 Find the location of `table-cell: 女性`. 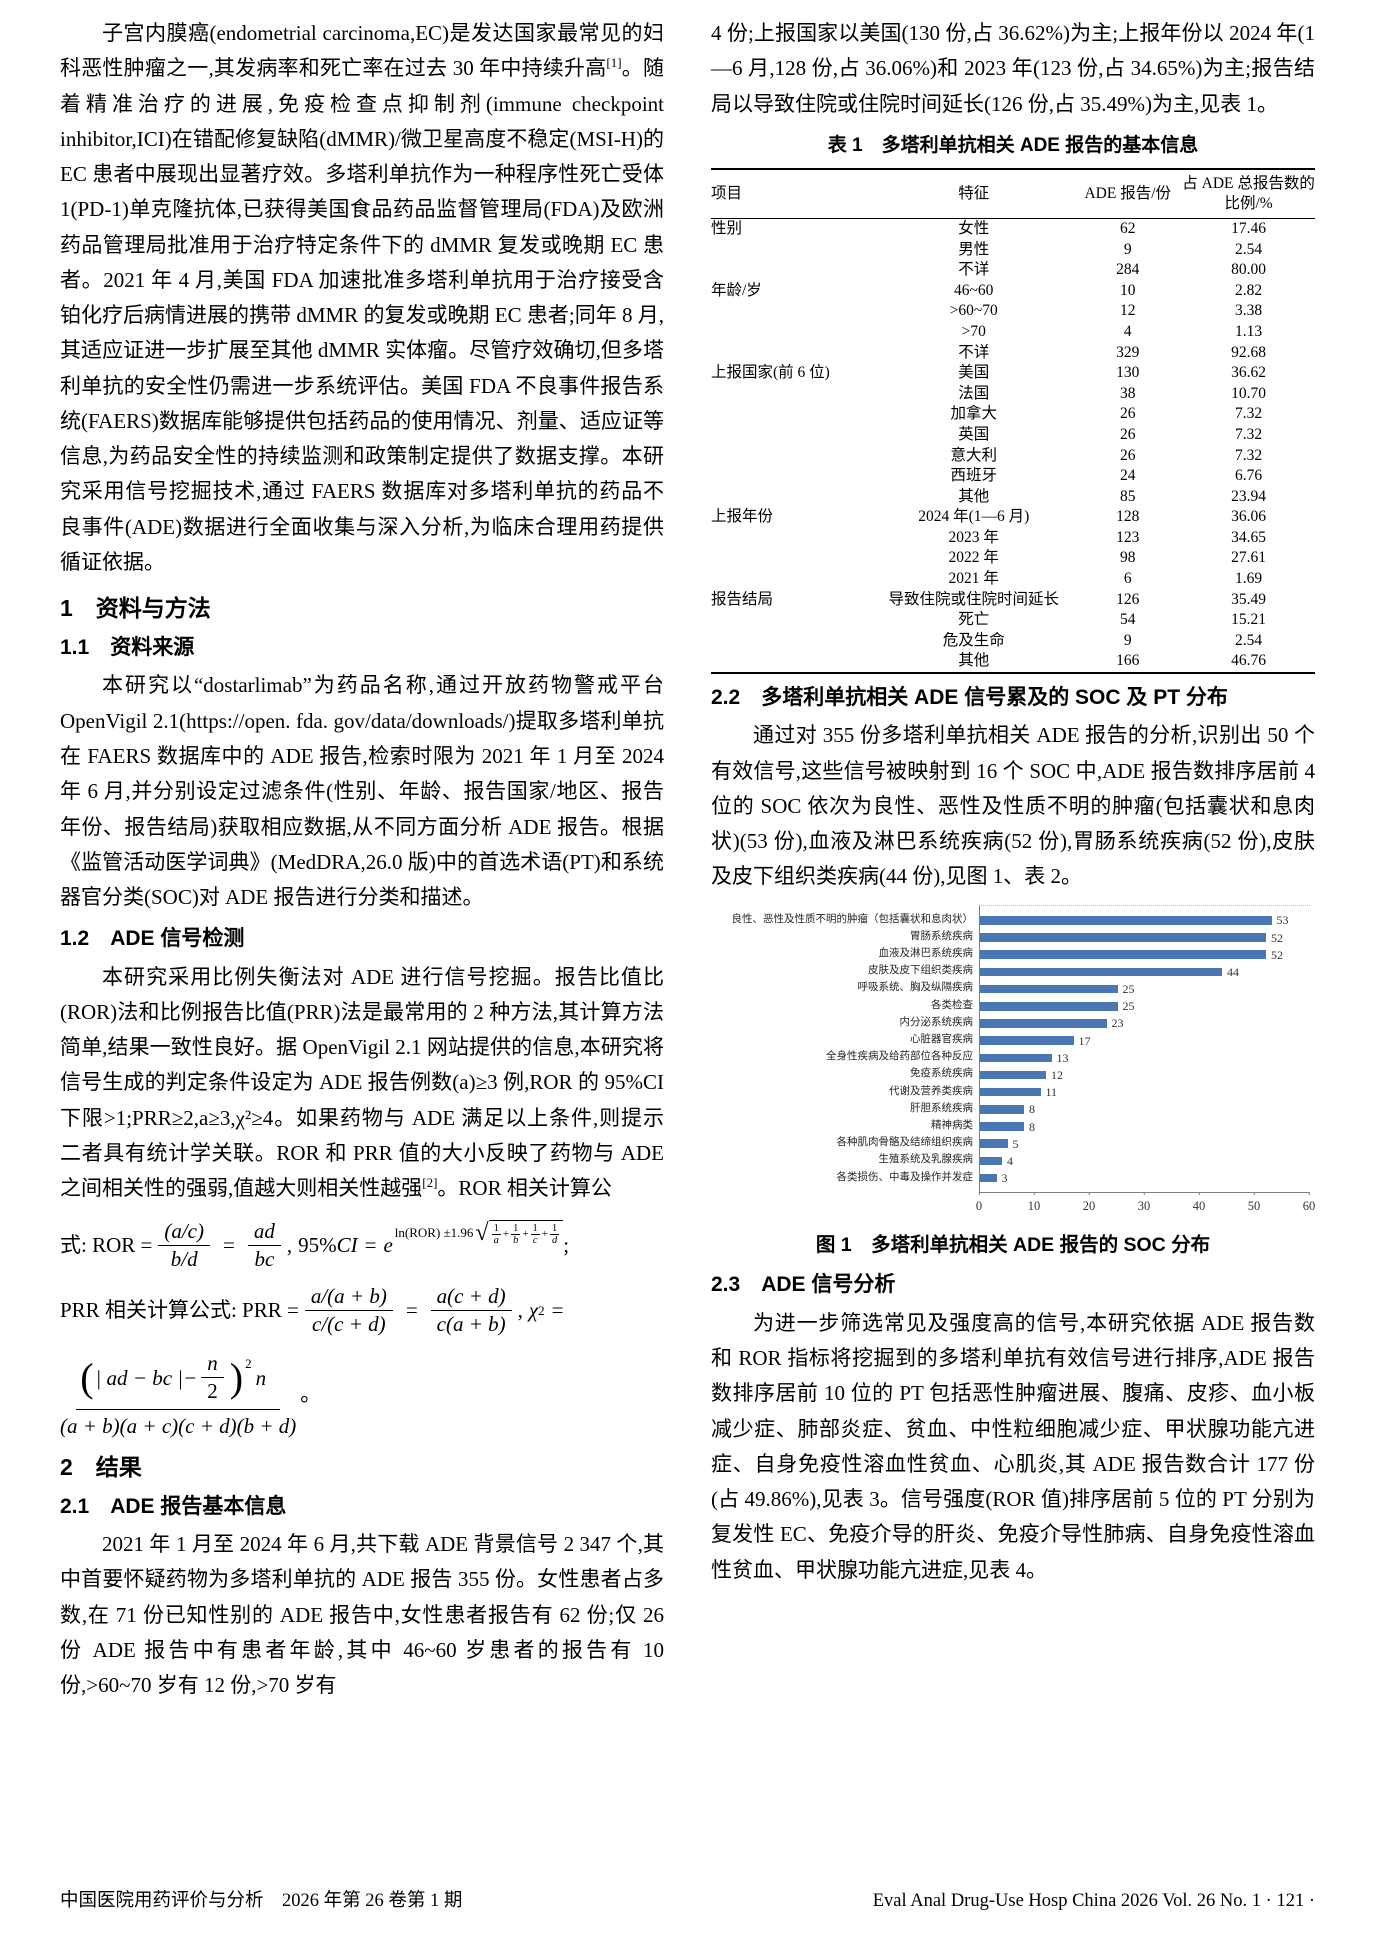

table-cell: 女性 is located at coordinates (974, 228).